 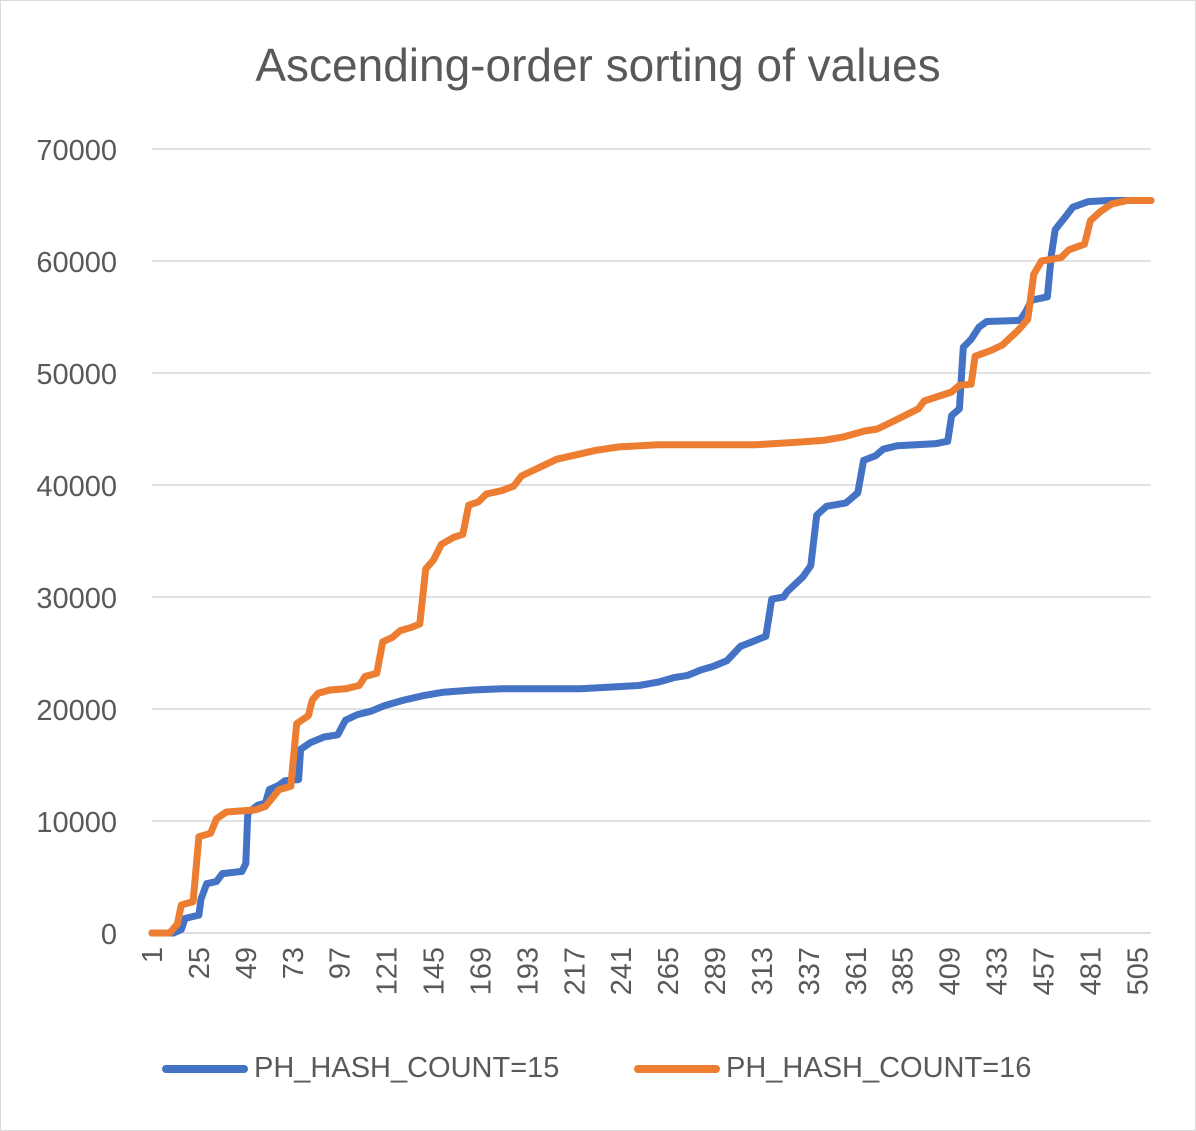 I want to click on y-tick-label: 30000, so click(x=76, y=599).